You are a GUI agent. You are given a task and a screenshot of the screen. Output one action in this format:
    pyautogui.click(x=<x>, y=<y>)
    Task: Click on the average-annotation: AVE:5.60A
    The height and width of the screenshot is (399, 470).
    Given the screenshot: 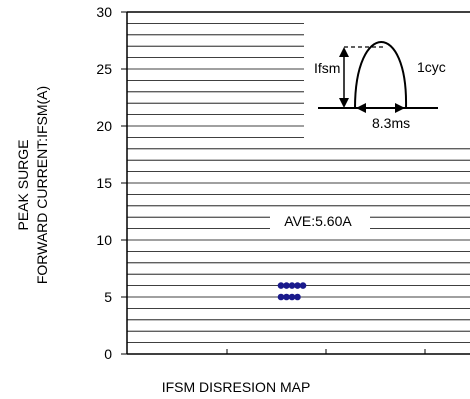 What is the action you would take?
    pyautogui.click(x=318, y=221)
    